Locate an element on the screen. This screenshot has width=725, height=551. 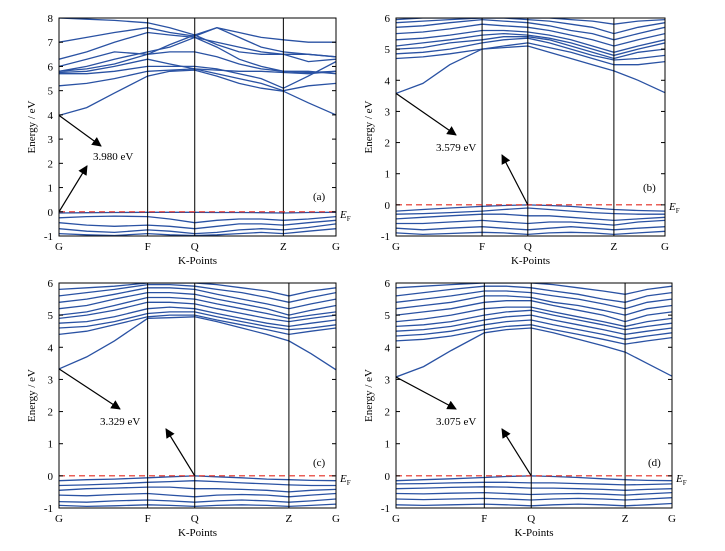
y-tick-label: 1 is located at coordinates (388, 175).